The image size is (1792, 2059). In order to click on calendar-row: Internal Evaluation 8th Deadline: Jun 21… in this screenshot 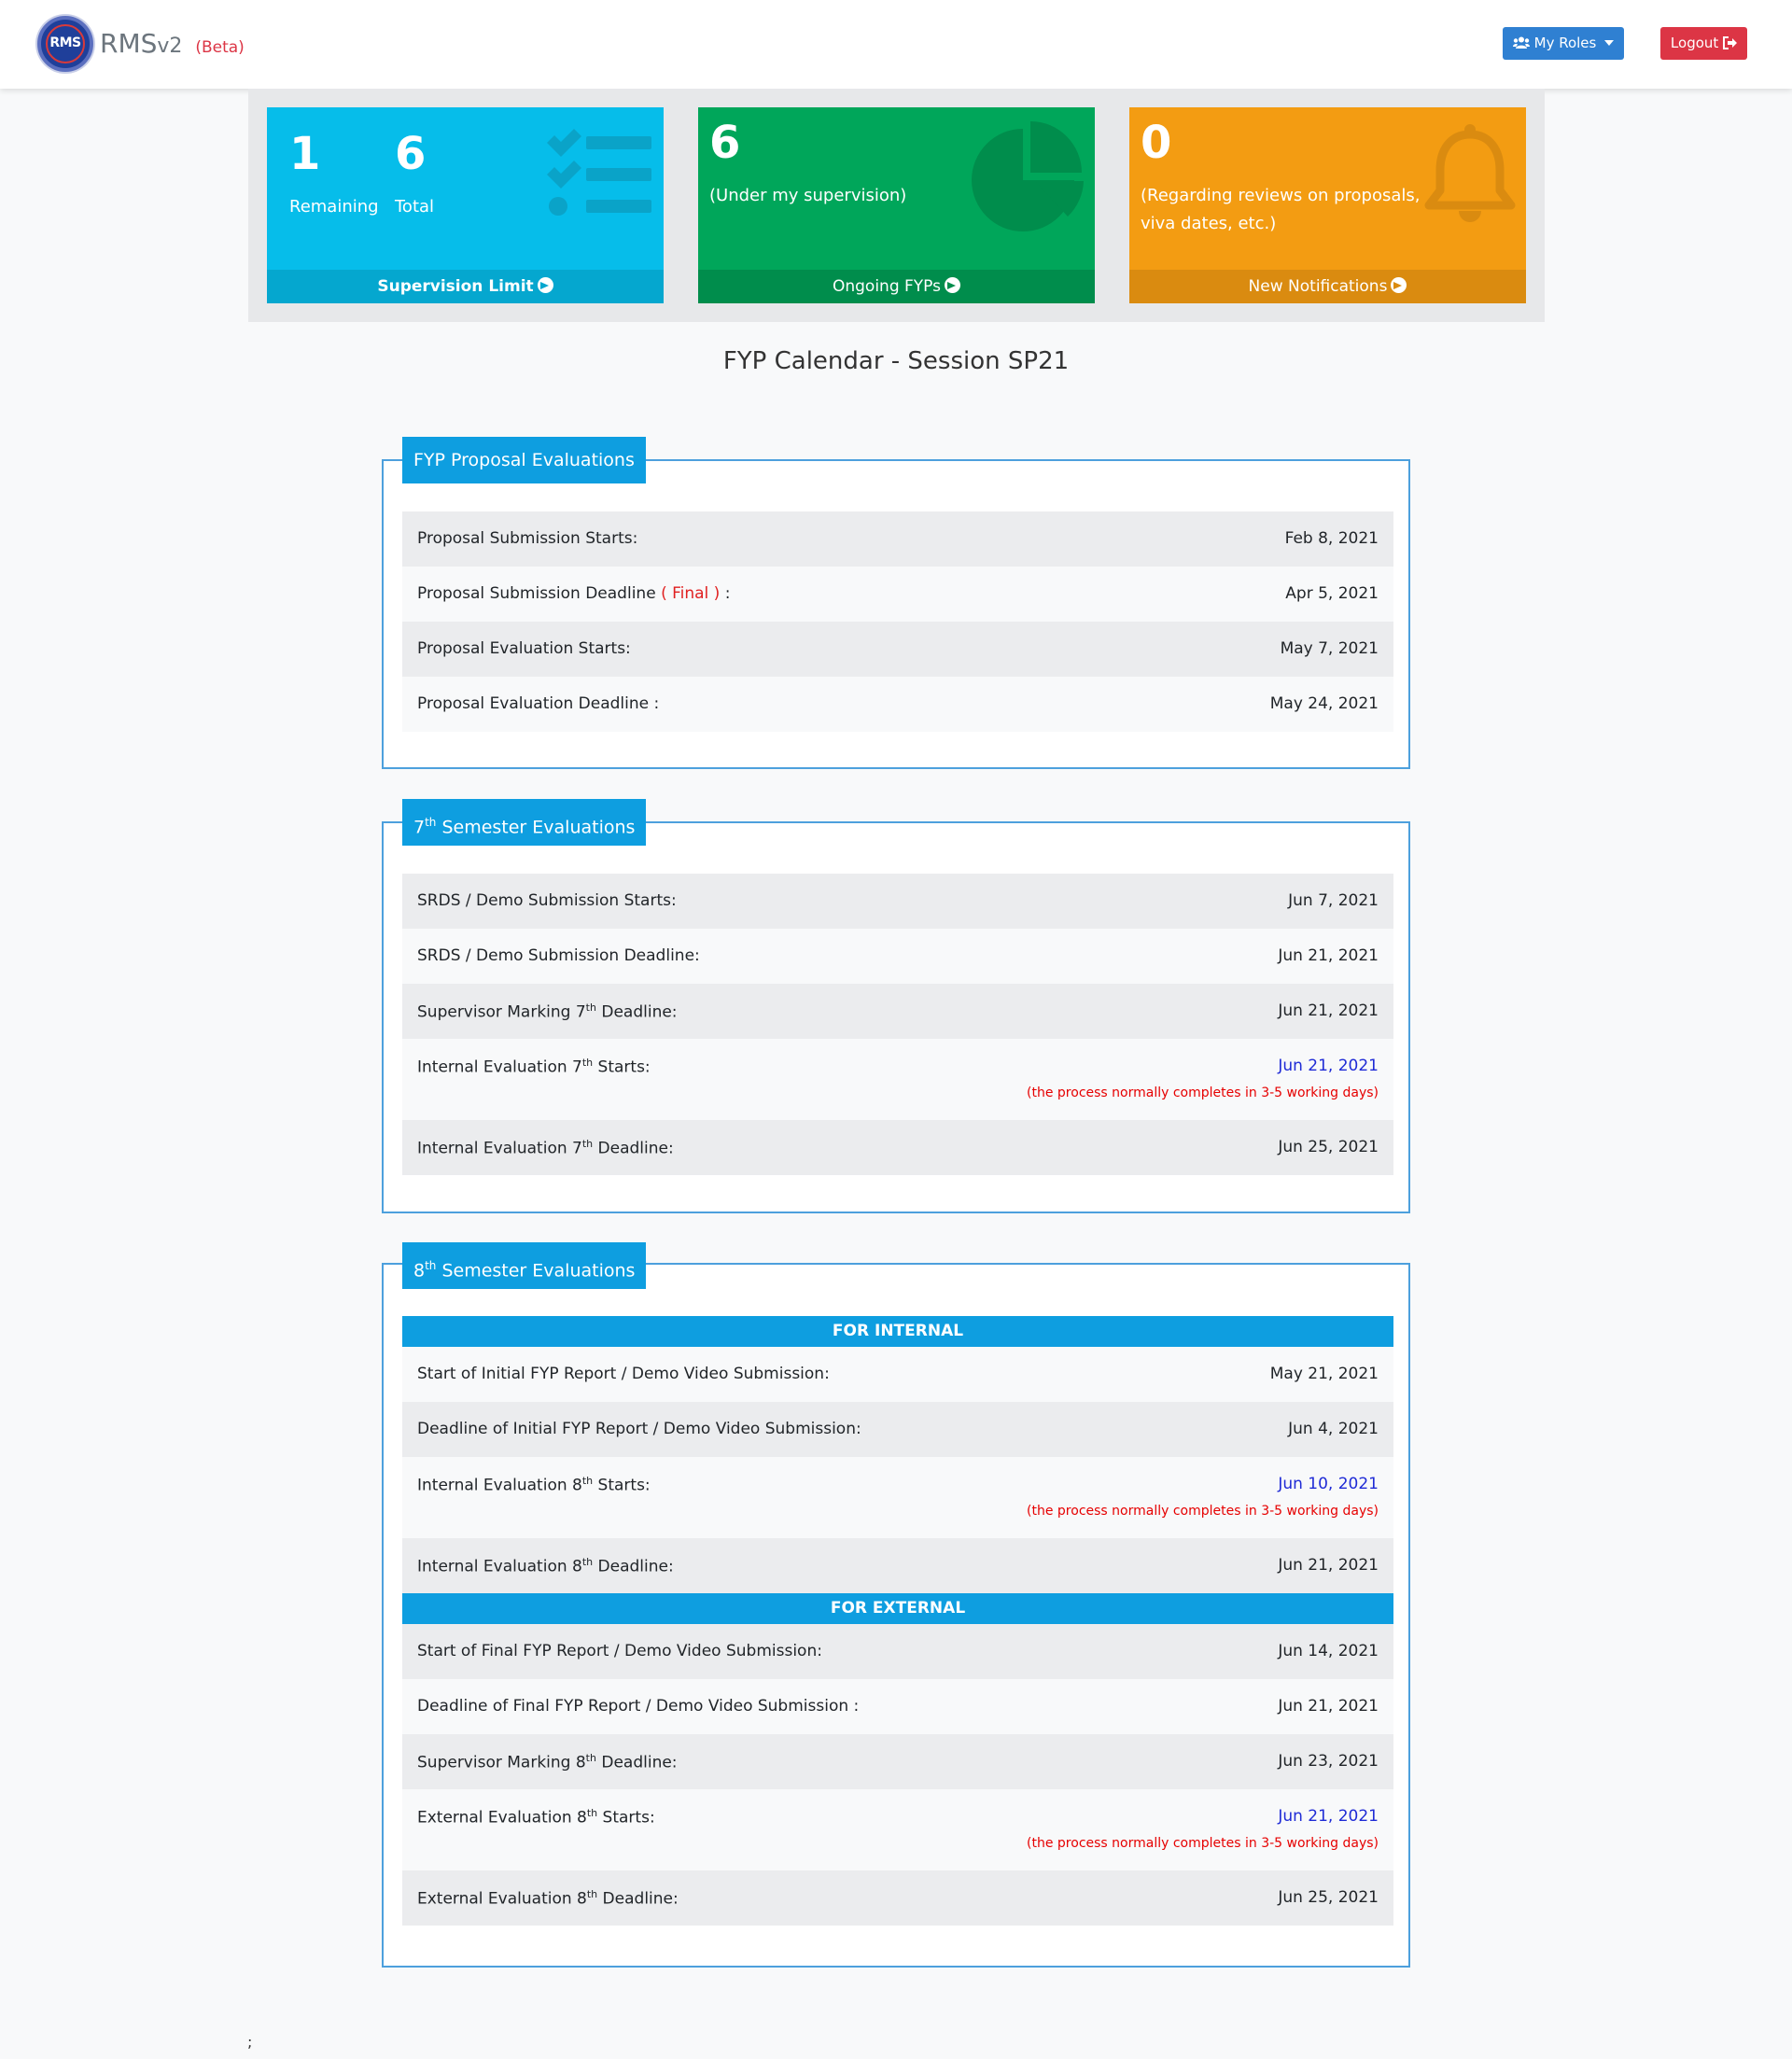, I will do `click(897, 1565)`.